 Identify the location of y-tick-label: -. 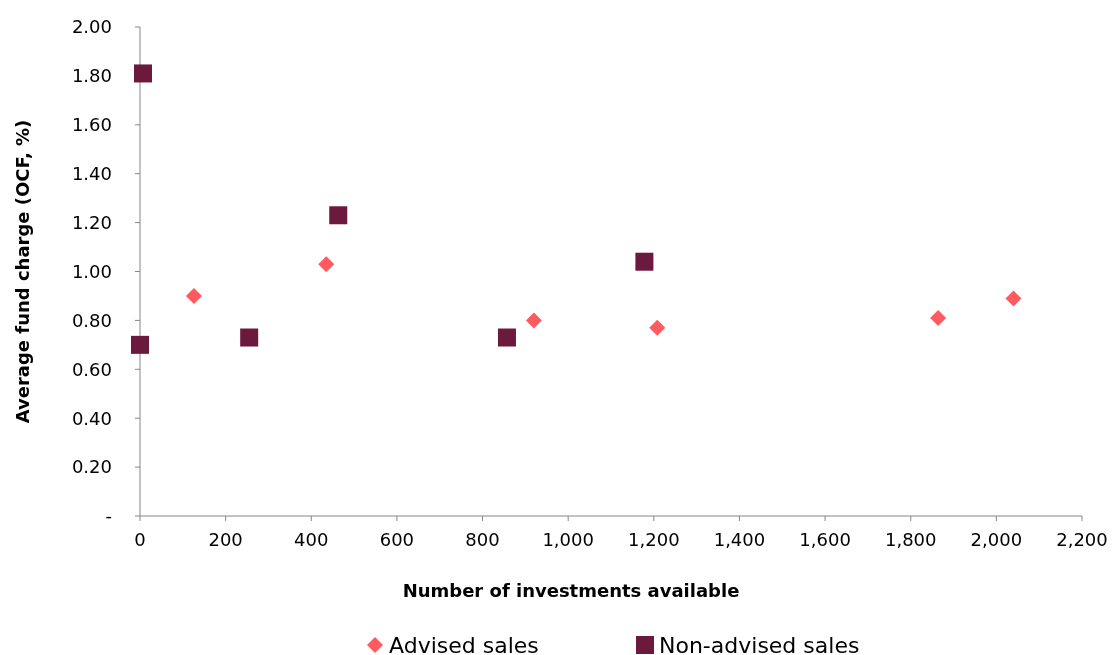
(108, 516).